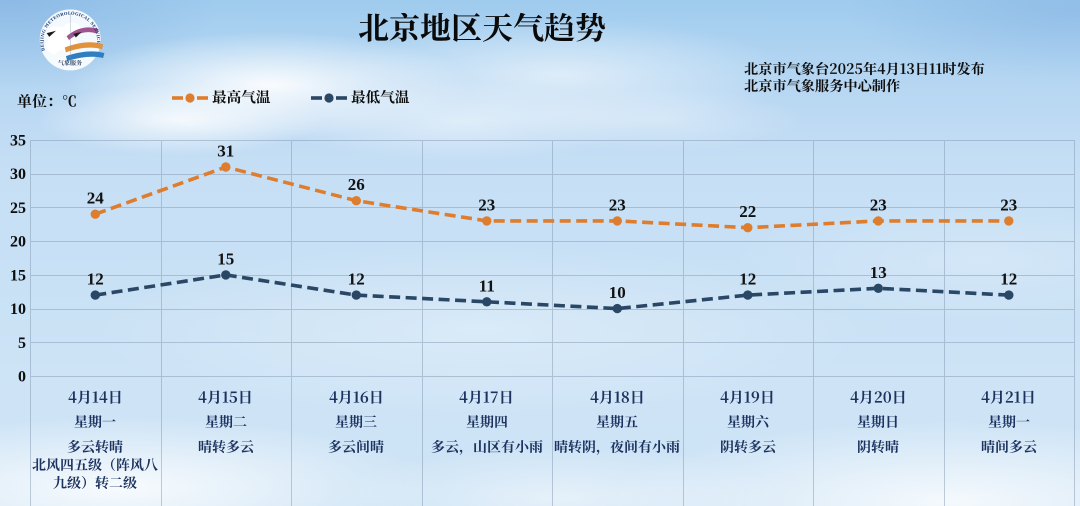 Image resolution: width=1080 pixels, height=506 pixels. Describe the element at coordinates (18, 259) in the screenshot. I see `y-axis-tick-labels: 0 5 10 15 20 25 30 35` at that location.